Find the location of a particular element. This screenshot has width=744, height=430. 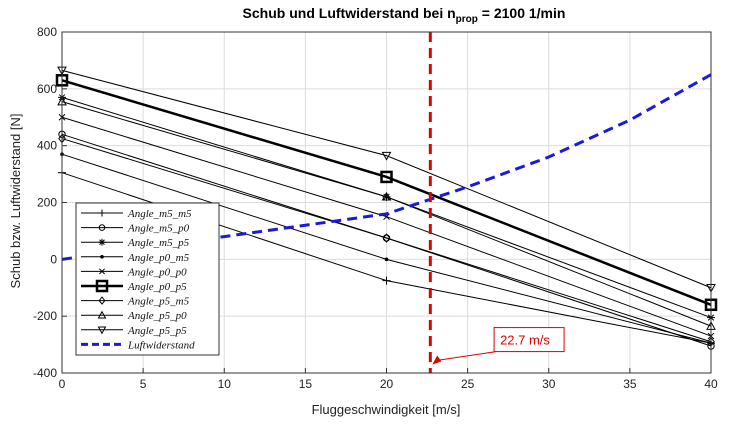

legend-entry: Angle_p0_m5 is located at coordinates (158, 258).